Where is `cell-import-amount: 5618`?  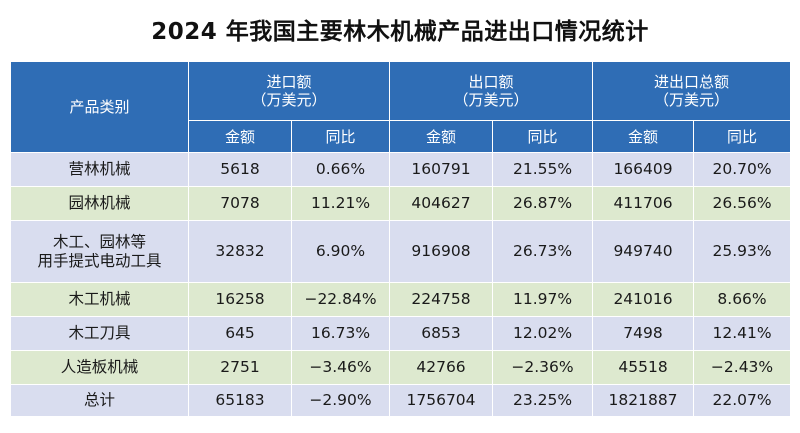
cell-import-amount: 5618 is located at coordinates (240, 169).